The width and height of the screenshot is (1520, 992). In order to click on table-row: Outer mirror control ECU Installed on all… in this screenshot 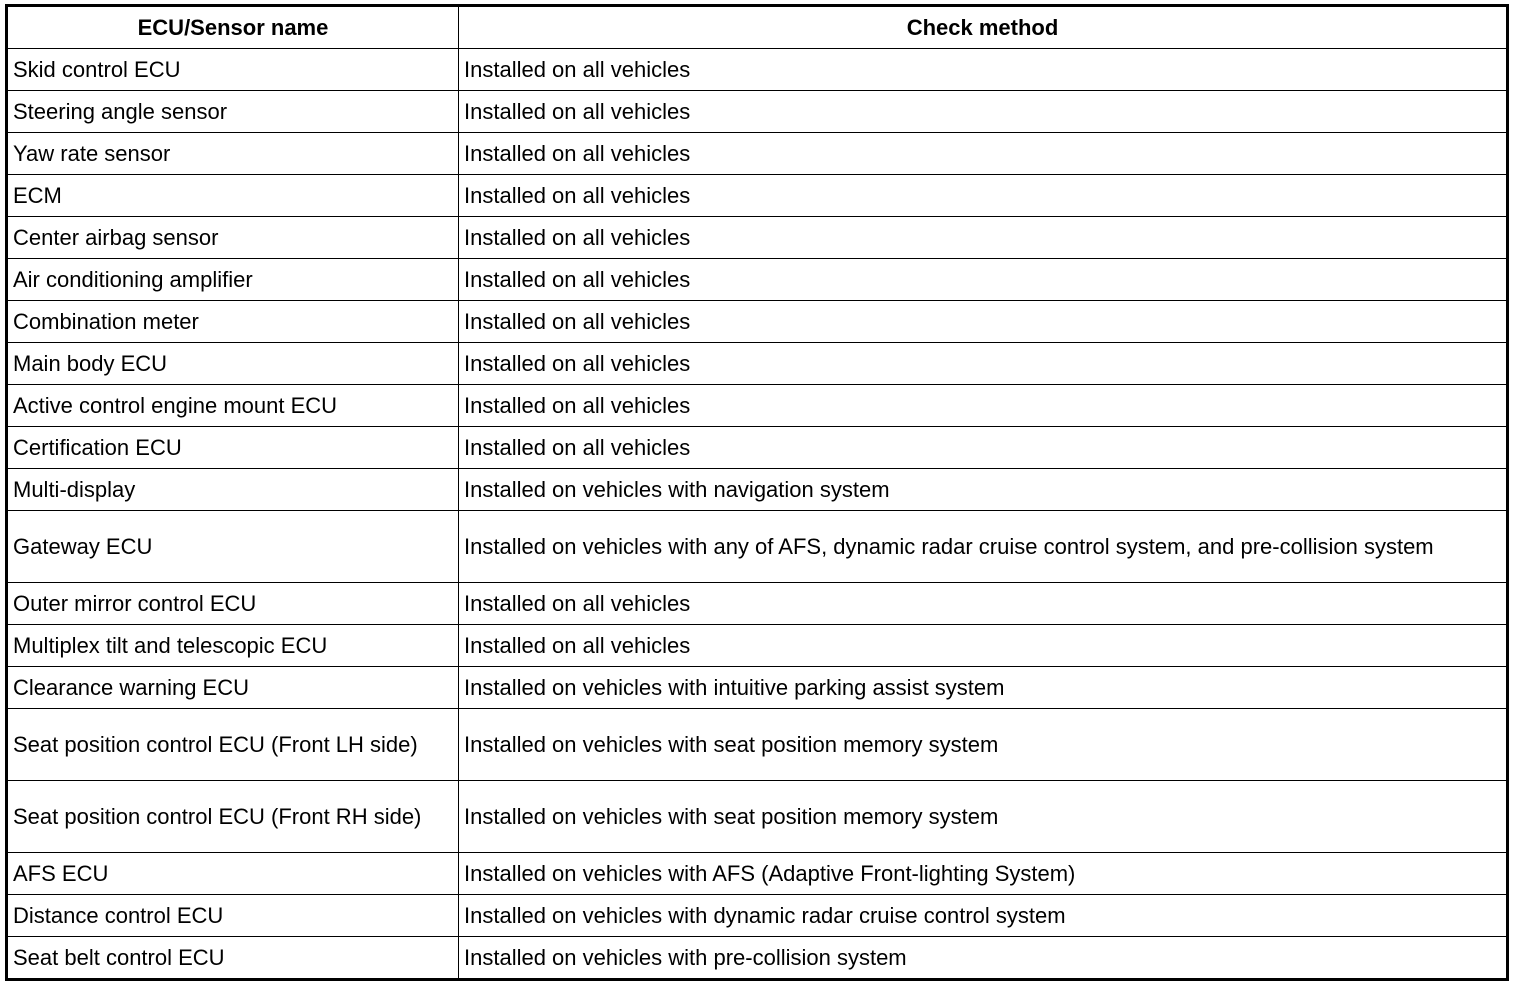, I will do `click(757, 603)`.